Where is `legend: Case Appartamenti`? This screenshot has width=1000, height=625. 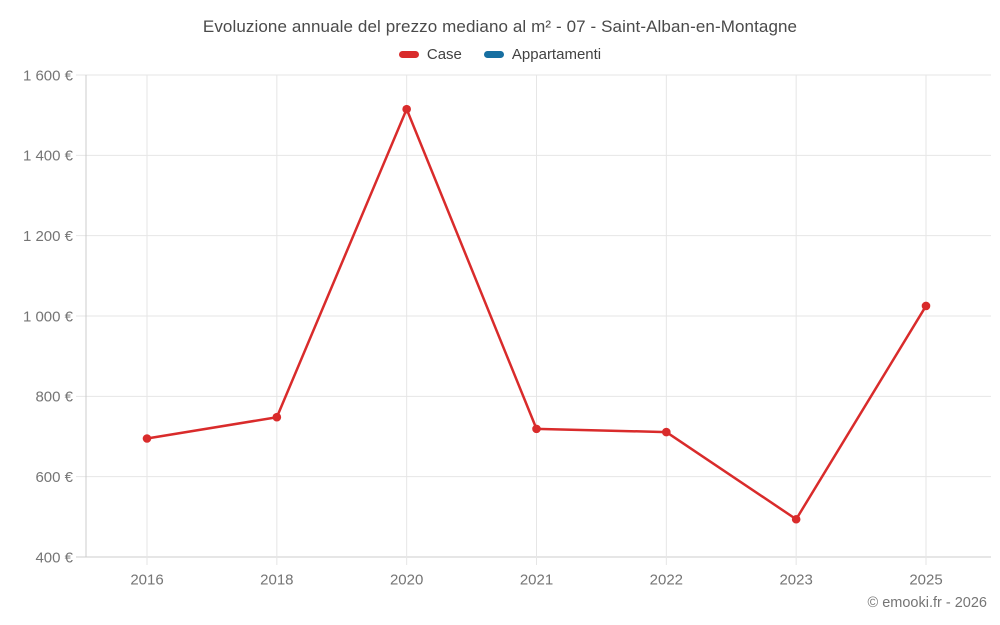
legend: Case Appartamenti is located at coordinates (500, 54).